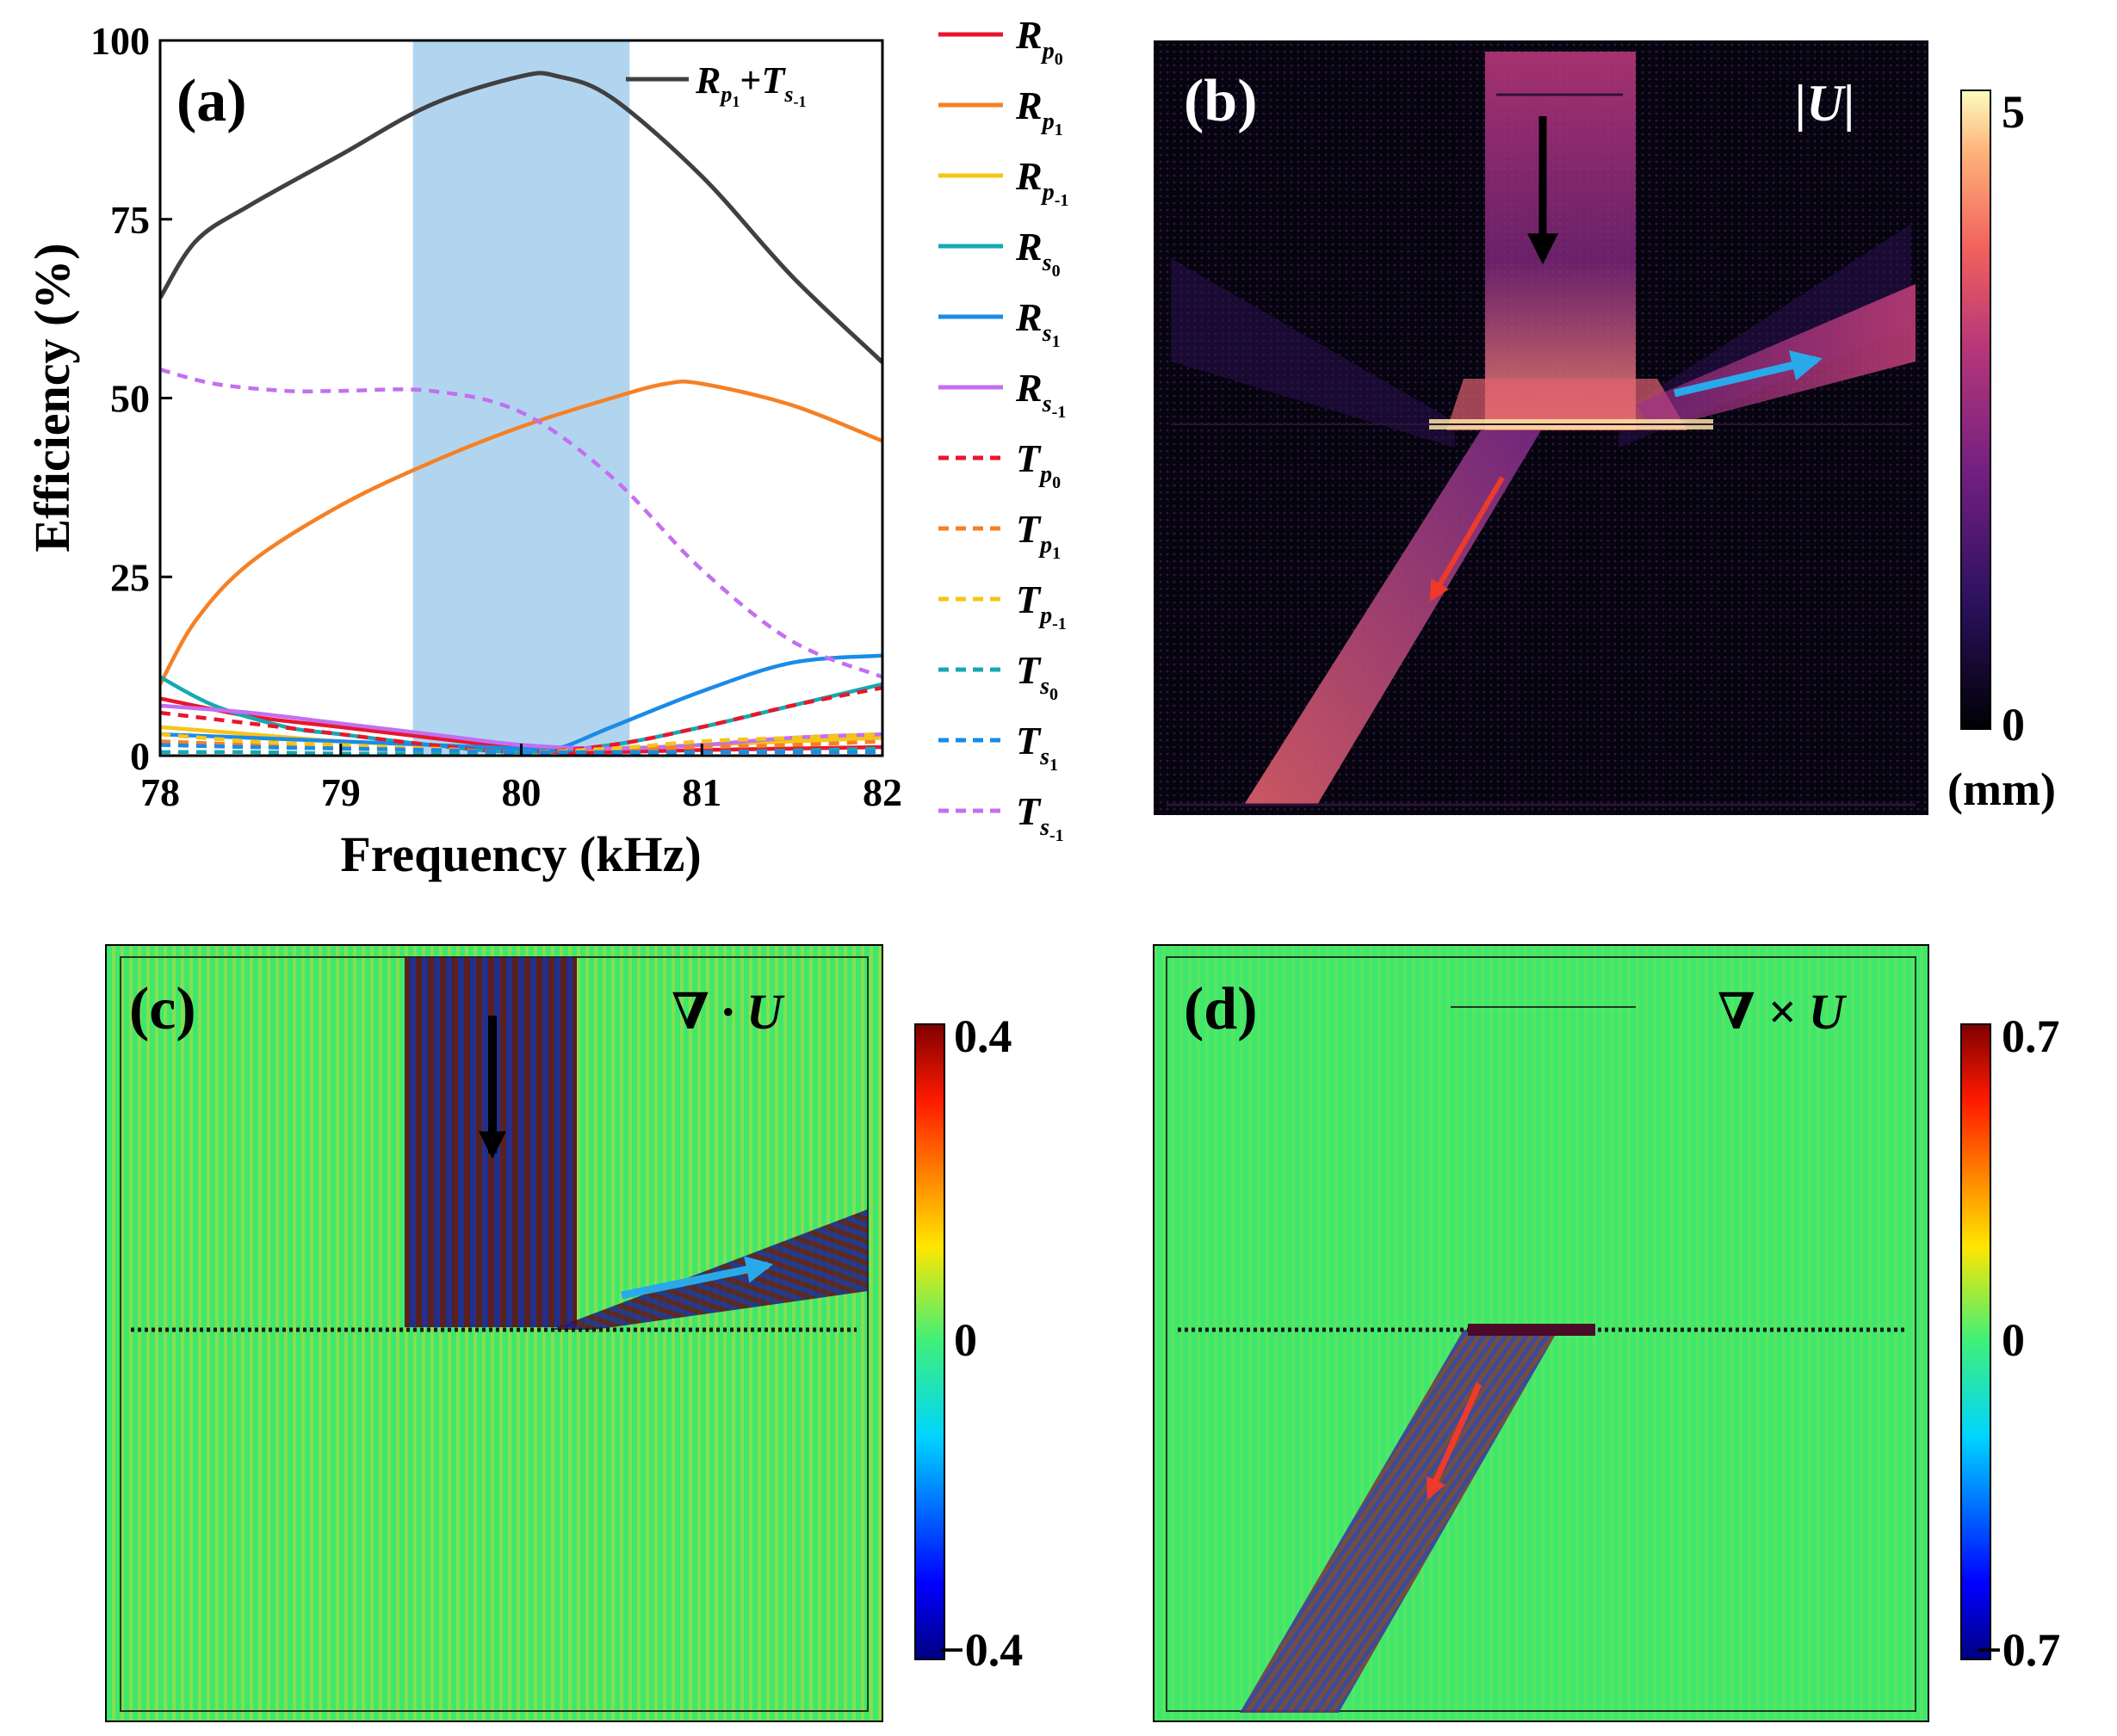 This screenshot has height=1736, width=2117. I want to click on series-line-rp1, so click(521, 533).